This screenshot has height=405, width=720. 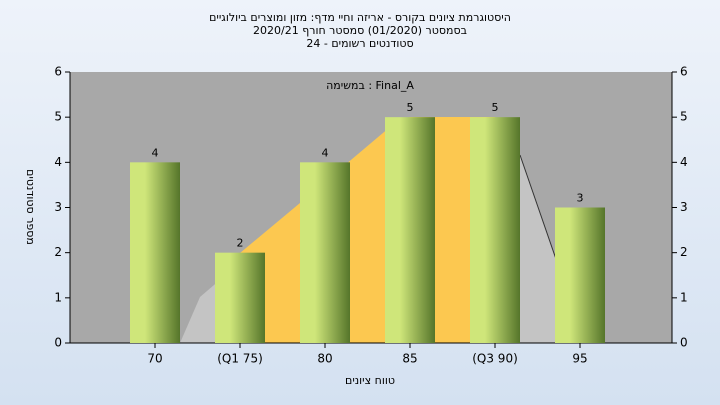 I want to click on x-tick-label: 85, so click(x=409, y=359).